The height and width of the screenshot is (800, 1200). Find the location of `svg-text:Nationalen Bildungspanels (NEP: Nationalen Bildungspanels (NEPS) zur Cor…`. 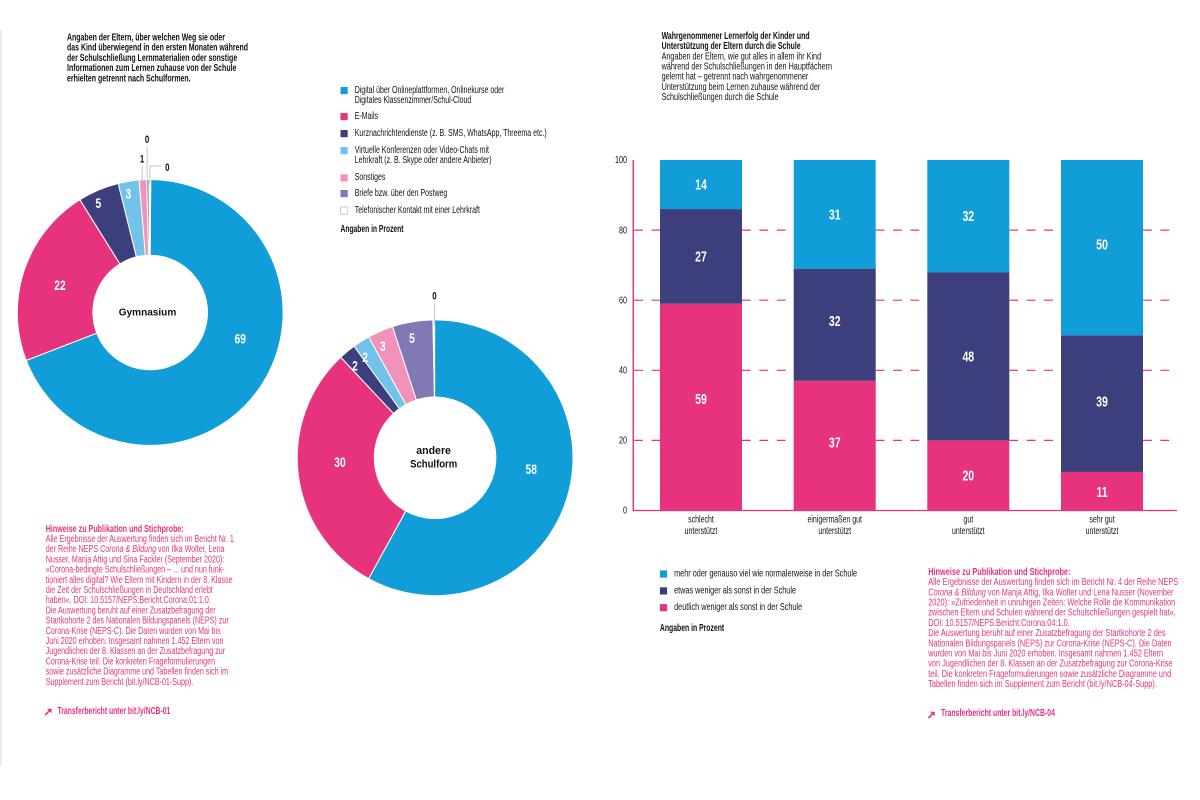

svg-text:Nationalen Bildungspanels (NEP: Nationalen Bildungspanels (NEPS) zur Cor… is located at coordinates (1049, 643).